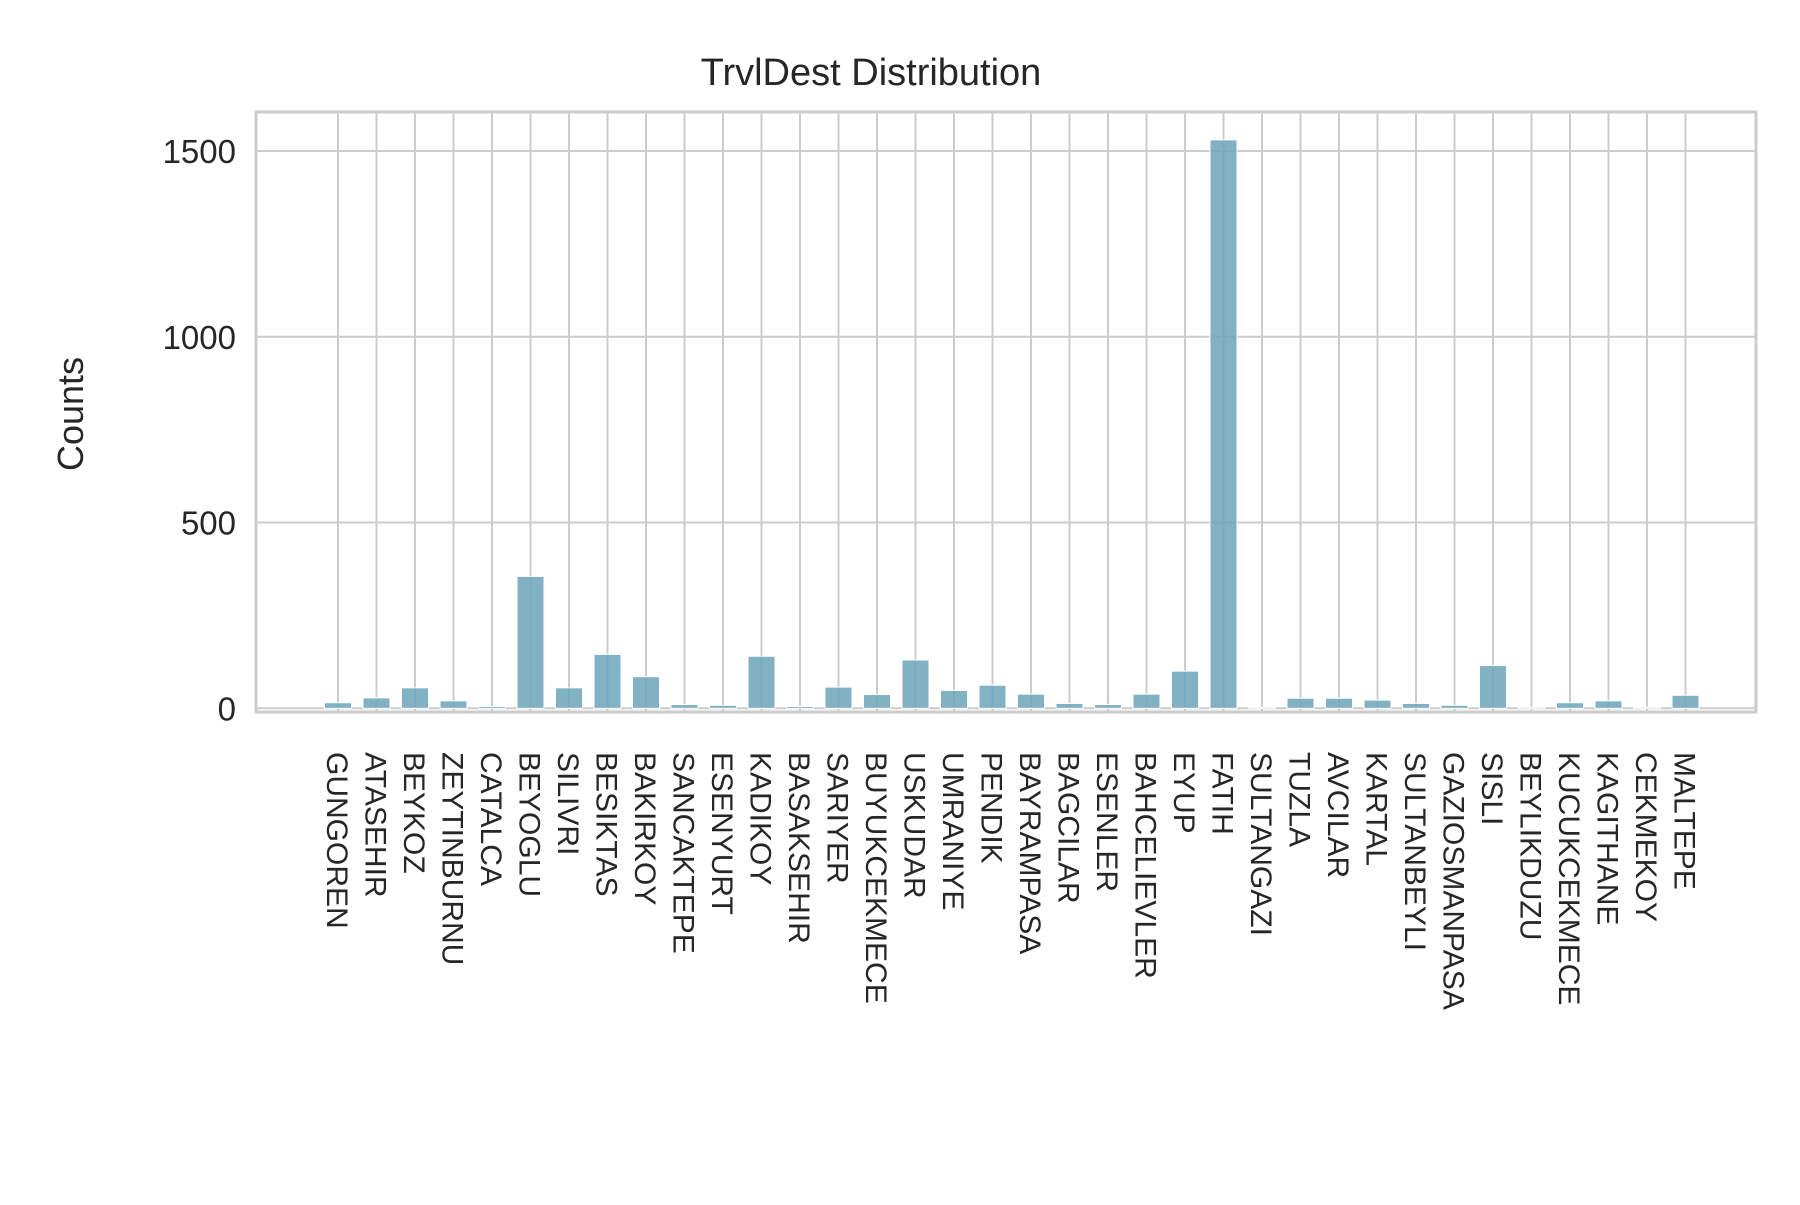  I want to click on x-tick-label: GUNGOREN, so click(336, 840).